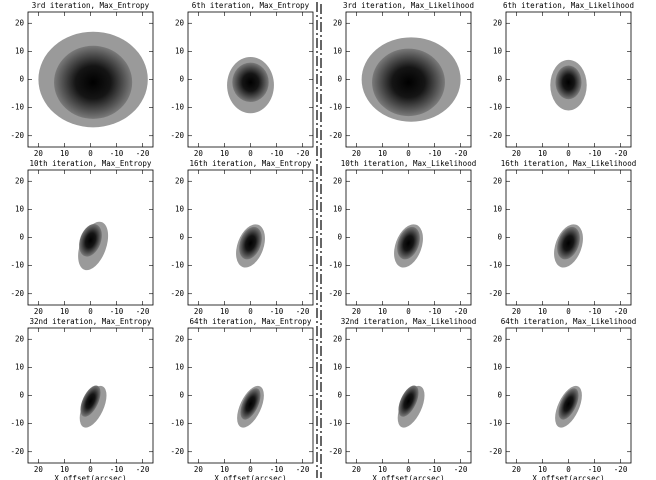  I want to click on panel-title: 10th iteration, Max_Likelihood, so click(408, 163).